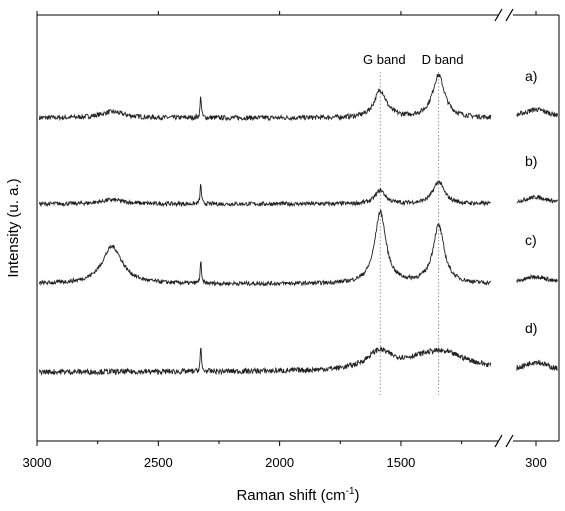 The image size is (565, 511). Describe the element at coordinates (400, 462) in the screenshot. I see `x-tick-label-1500: 1500` at that location.